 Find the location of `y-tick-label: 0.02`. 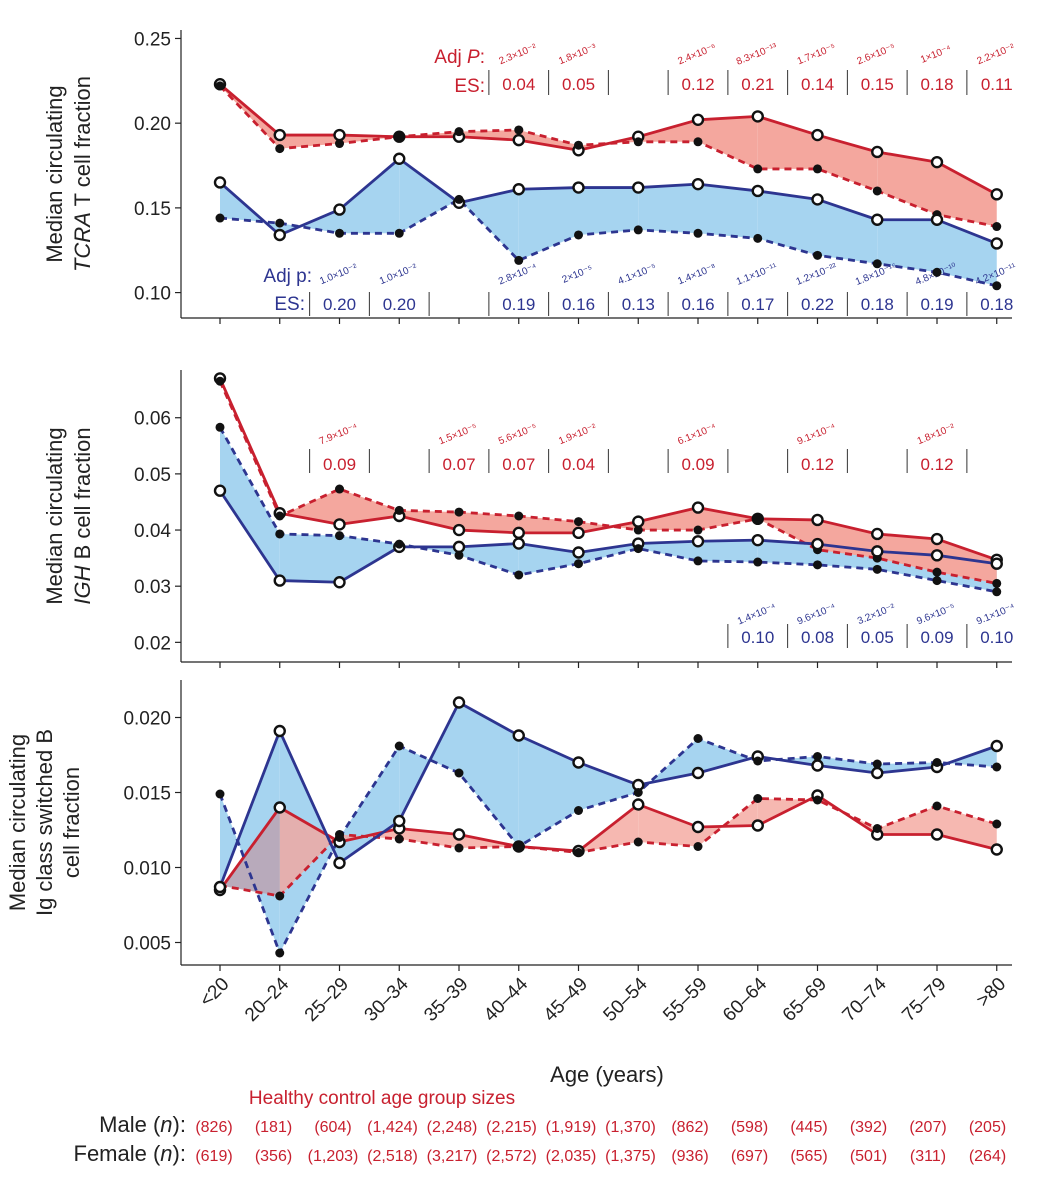

y-tick-label: 0.02 is located at coordinates (152, 643).